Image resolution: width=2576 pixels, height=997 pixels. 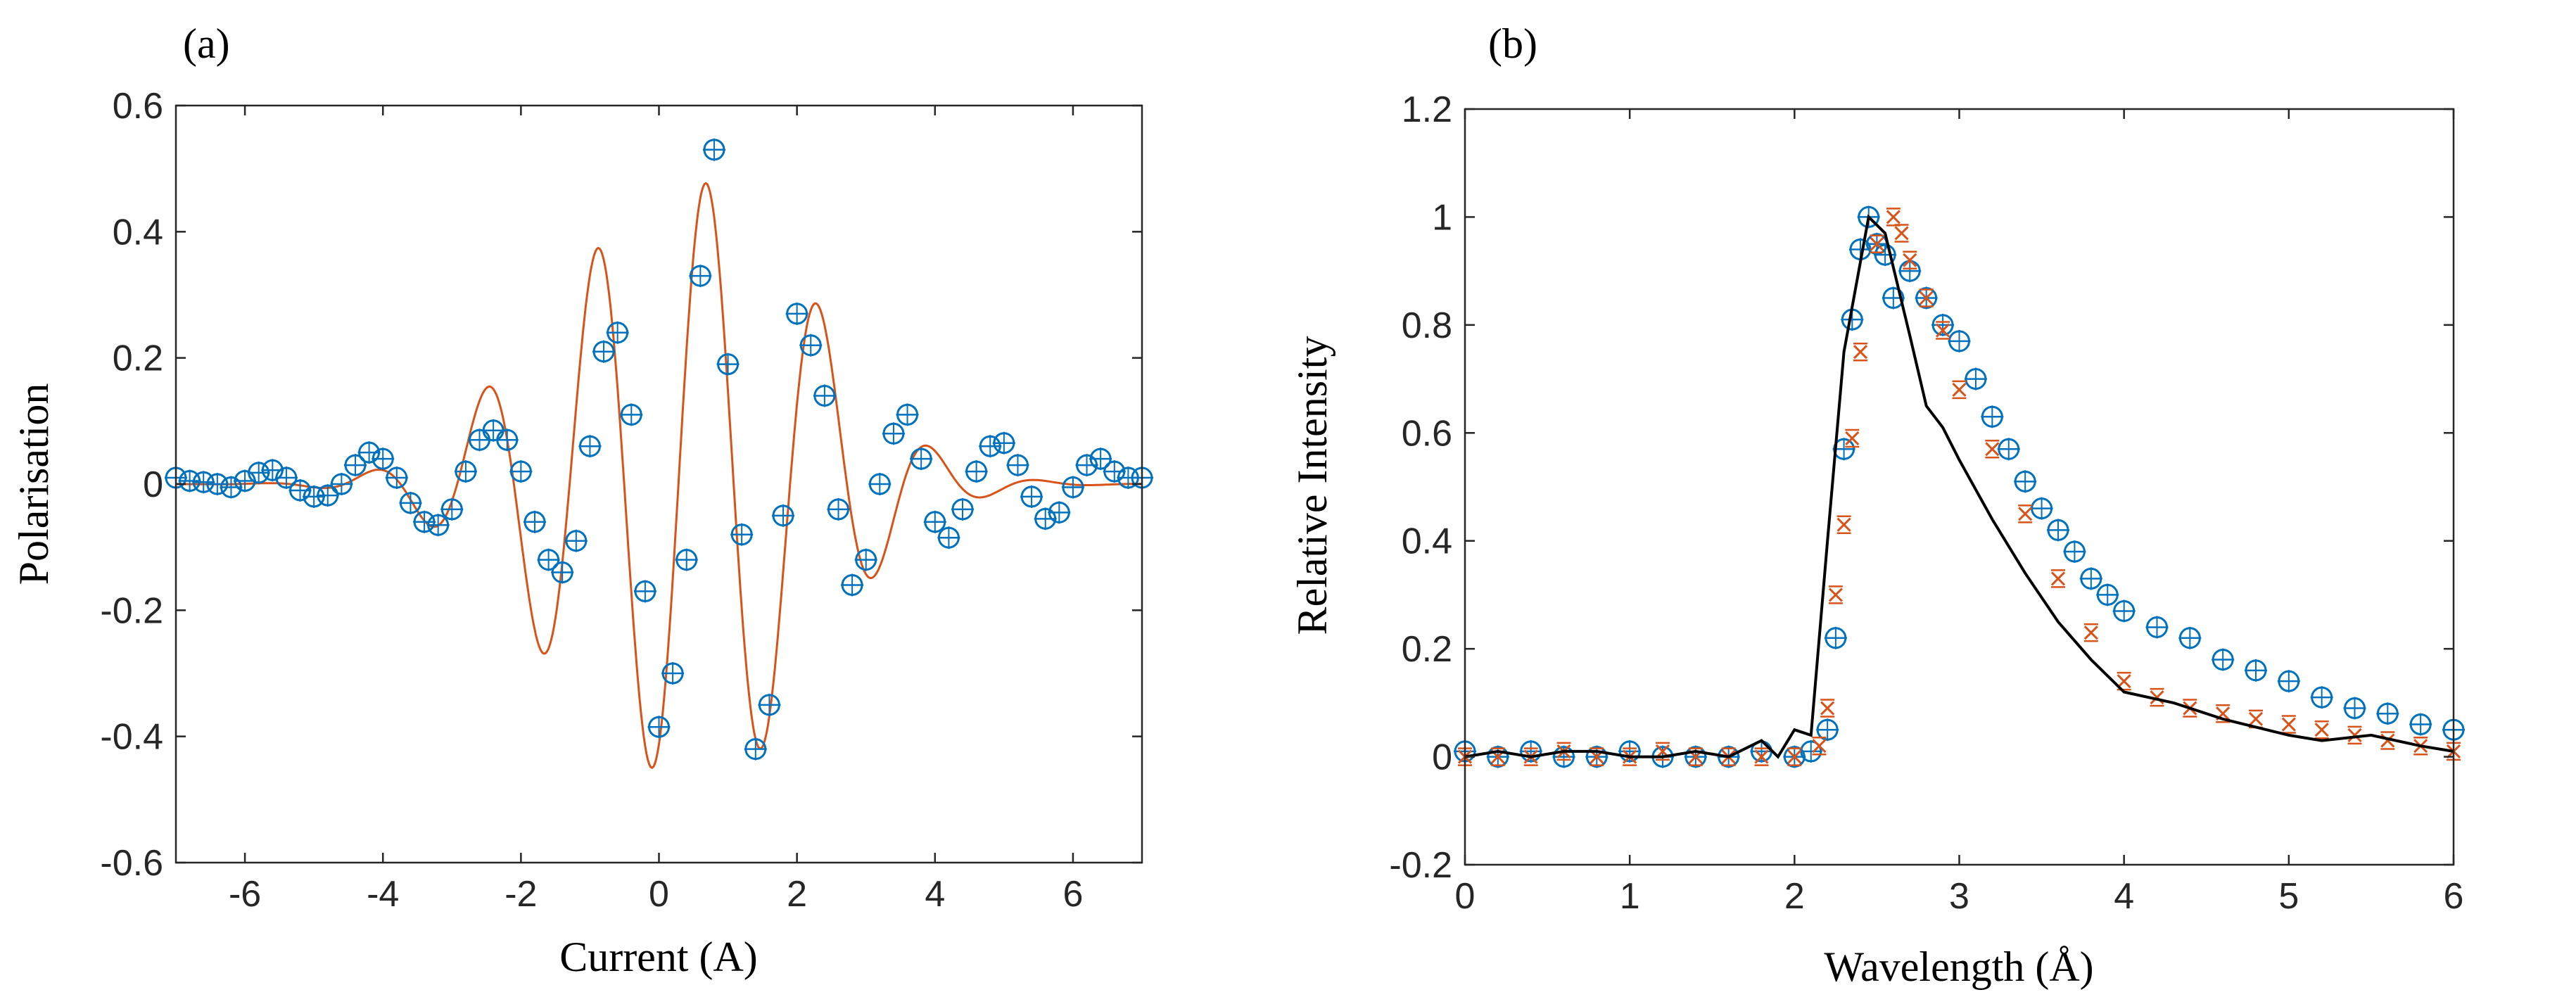 I want to click on a-xtick-label: 0, so click(x=659, y=894).